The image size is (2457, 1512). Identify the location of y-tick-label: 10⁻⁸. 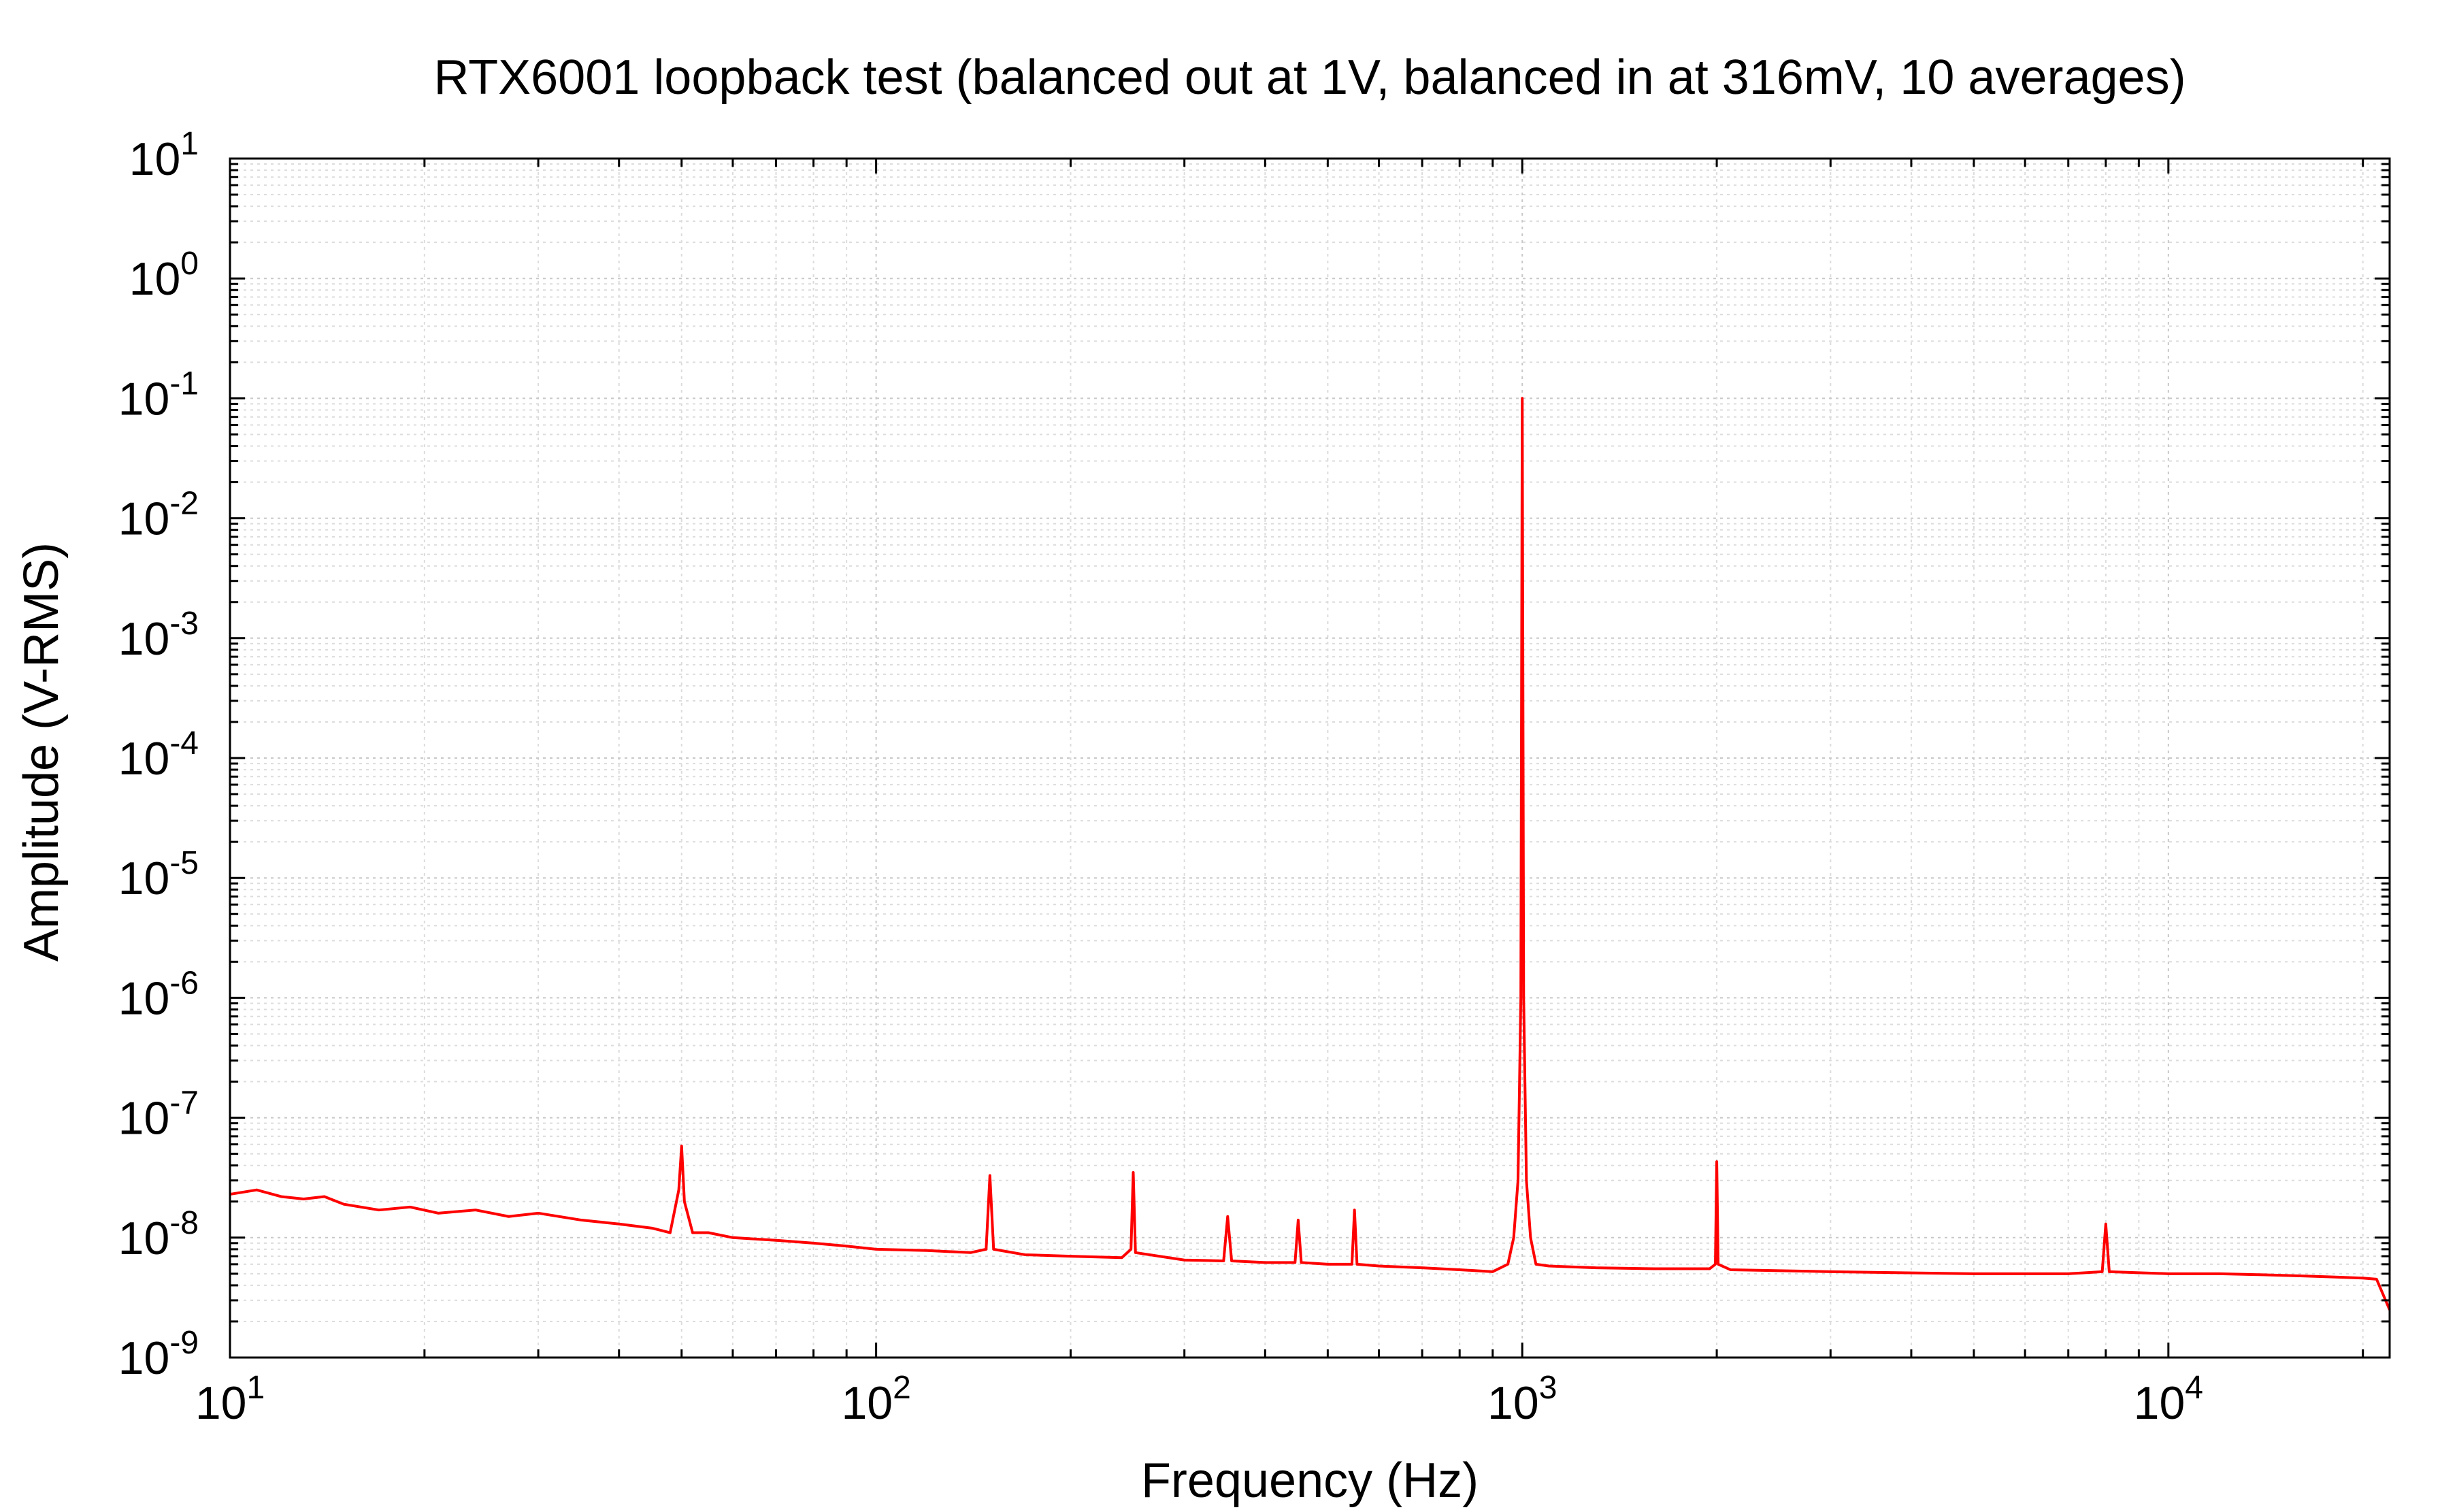
(159, 1234).